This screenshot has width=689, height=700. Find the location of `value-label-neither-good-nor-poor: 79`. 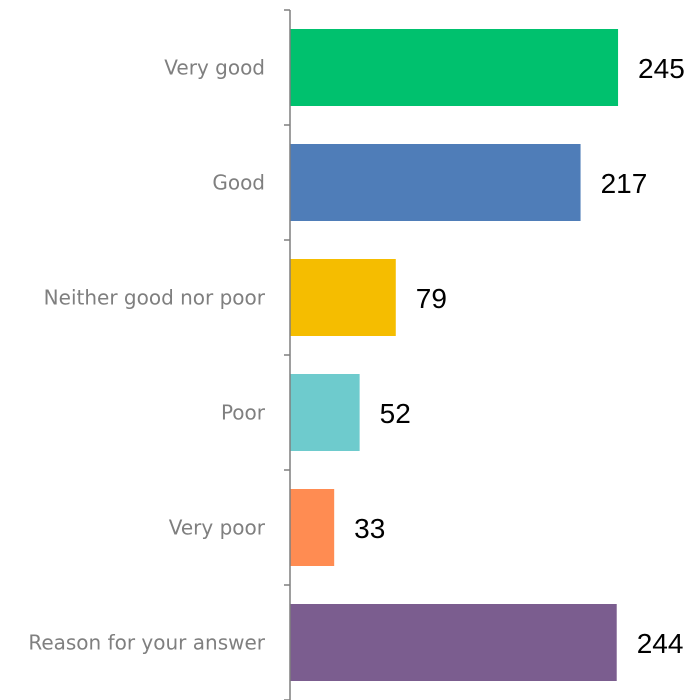

value-label-neither-good-nor-poor: 79 is located at coordinates (431, 298).